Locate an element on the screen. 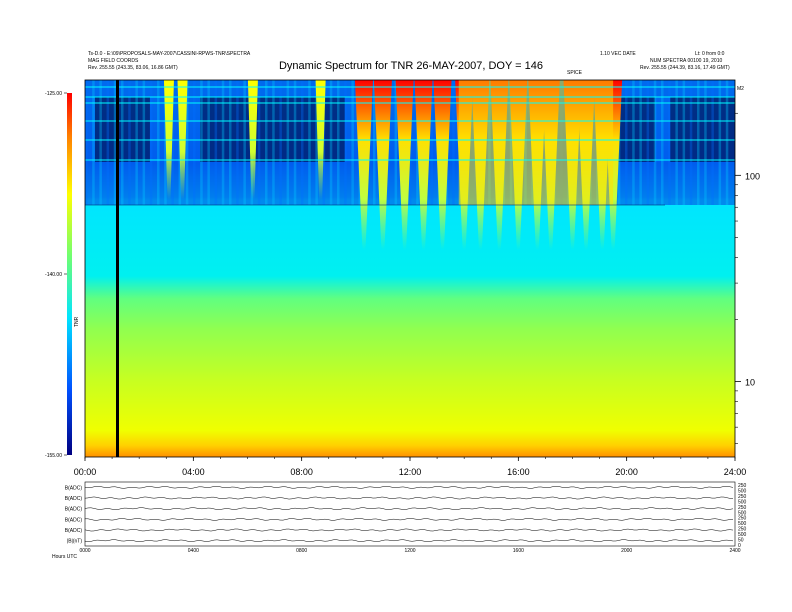 The height and width of the screenshot is (612, 792). colorbar-tick-label: -140.00 is located at coordinates (53, 275).